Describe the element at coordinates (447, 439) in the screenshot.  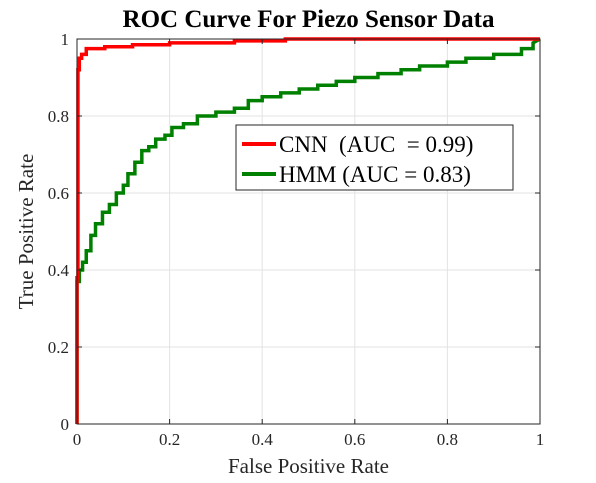
I see `x-tick-label: 0.8` at that location.